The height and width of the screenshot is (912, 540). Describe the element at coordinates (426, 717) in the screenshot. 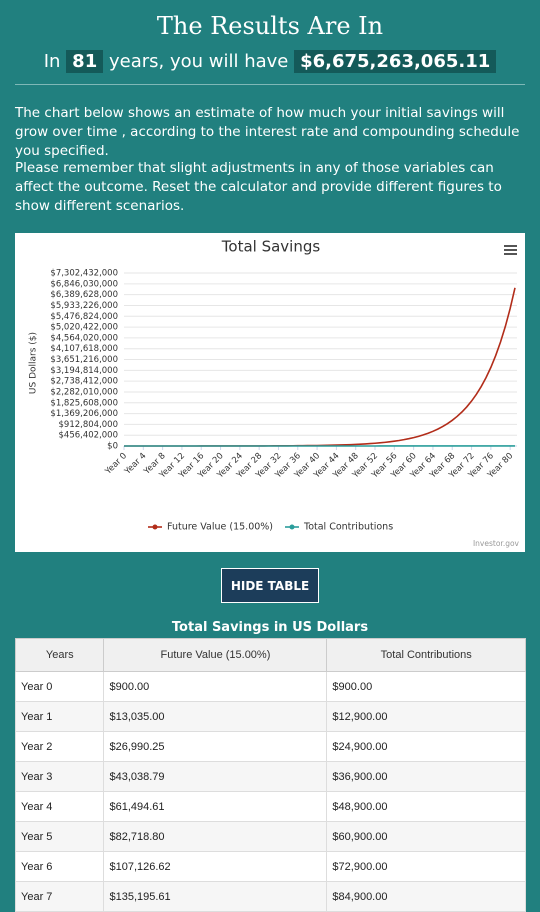

I see `table-cell: $12,900.00` at that location.